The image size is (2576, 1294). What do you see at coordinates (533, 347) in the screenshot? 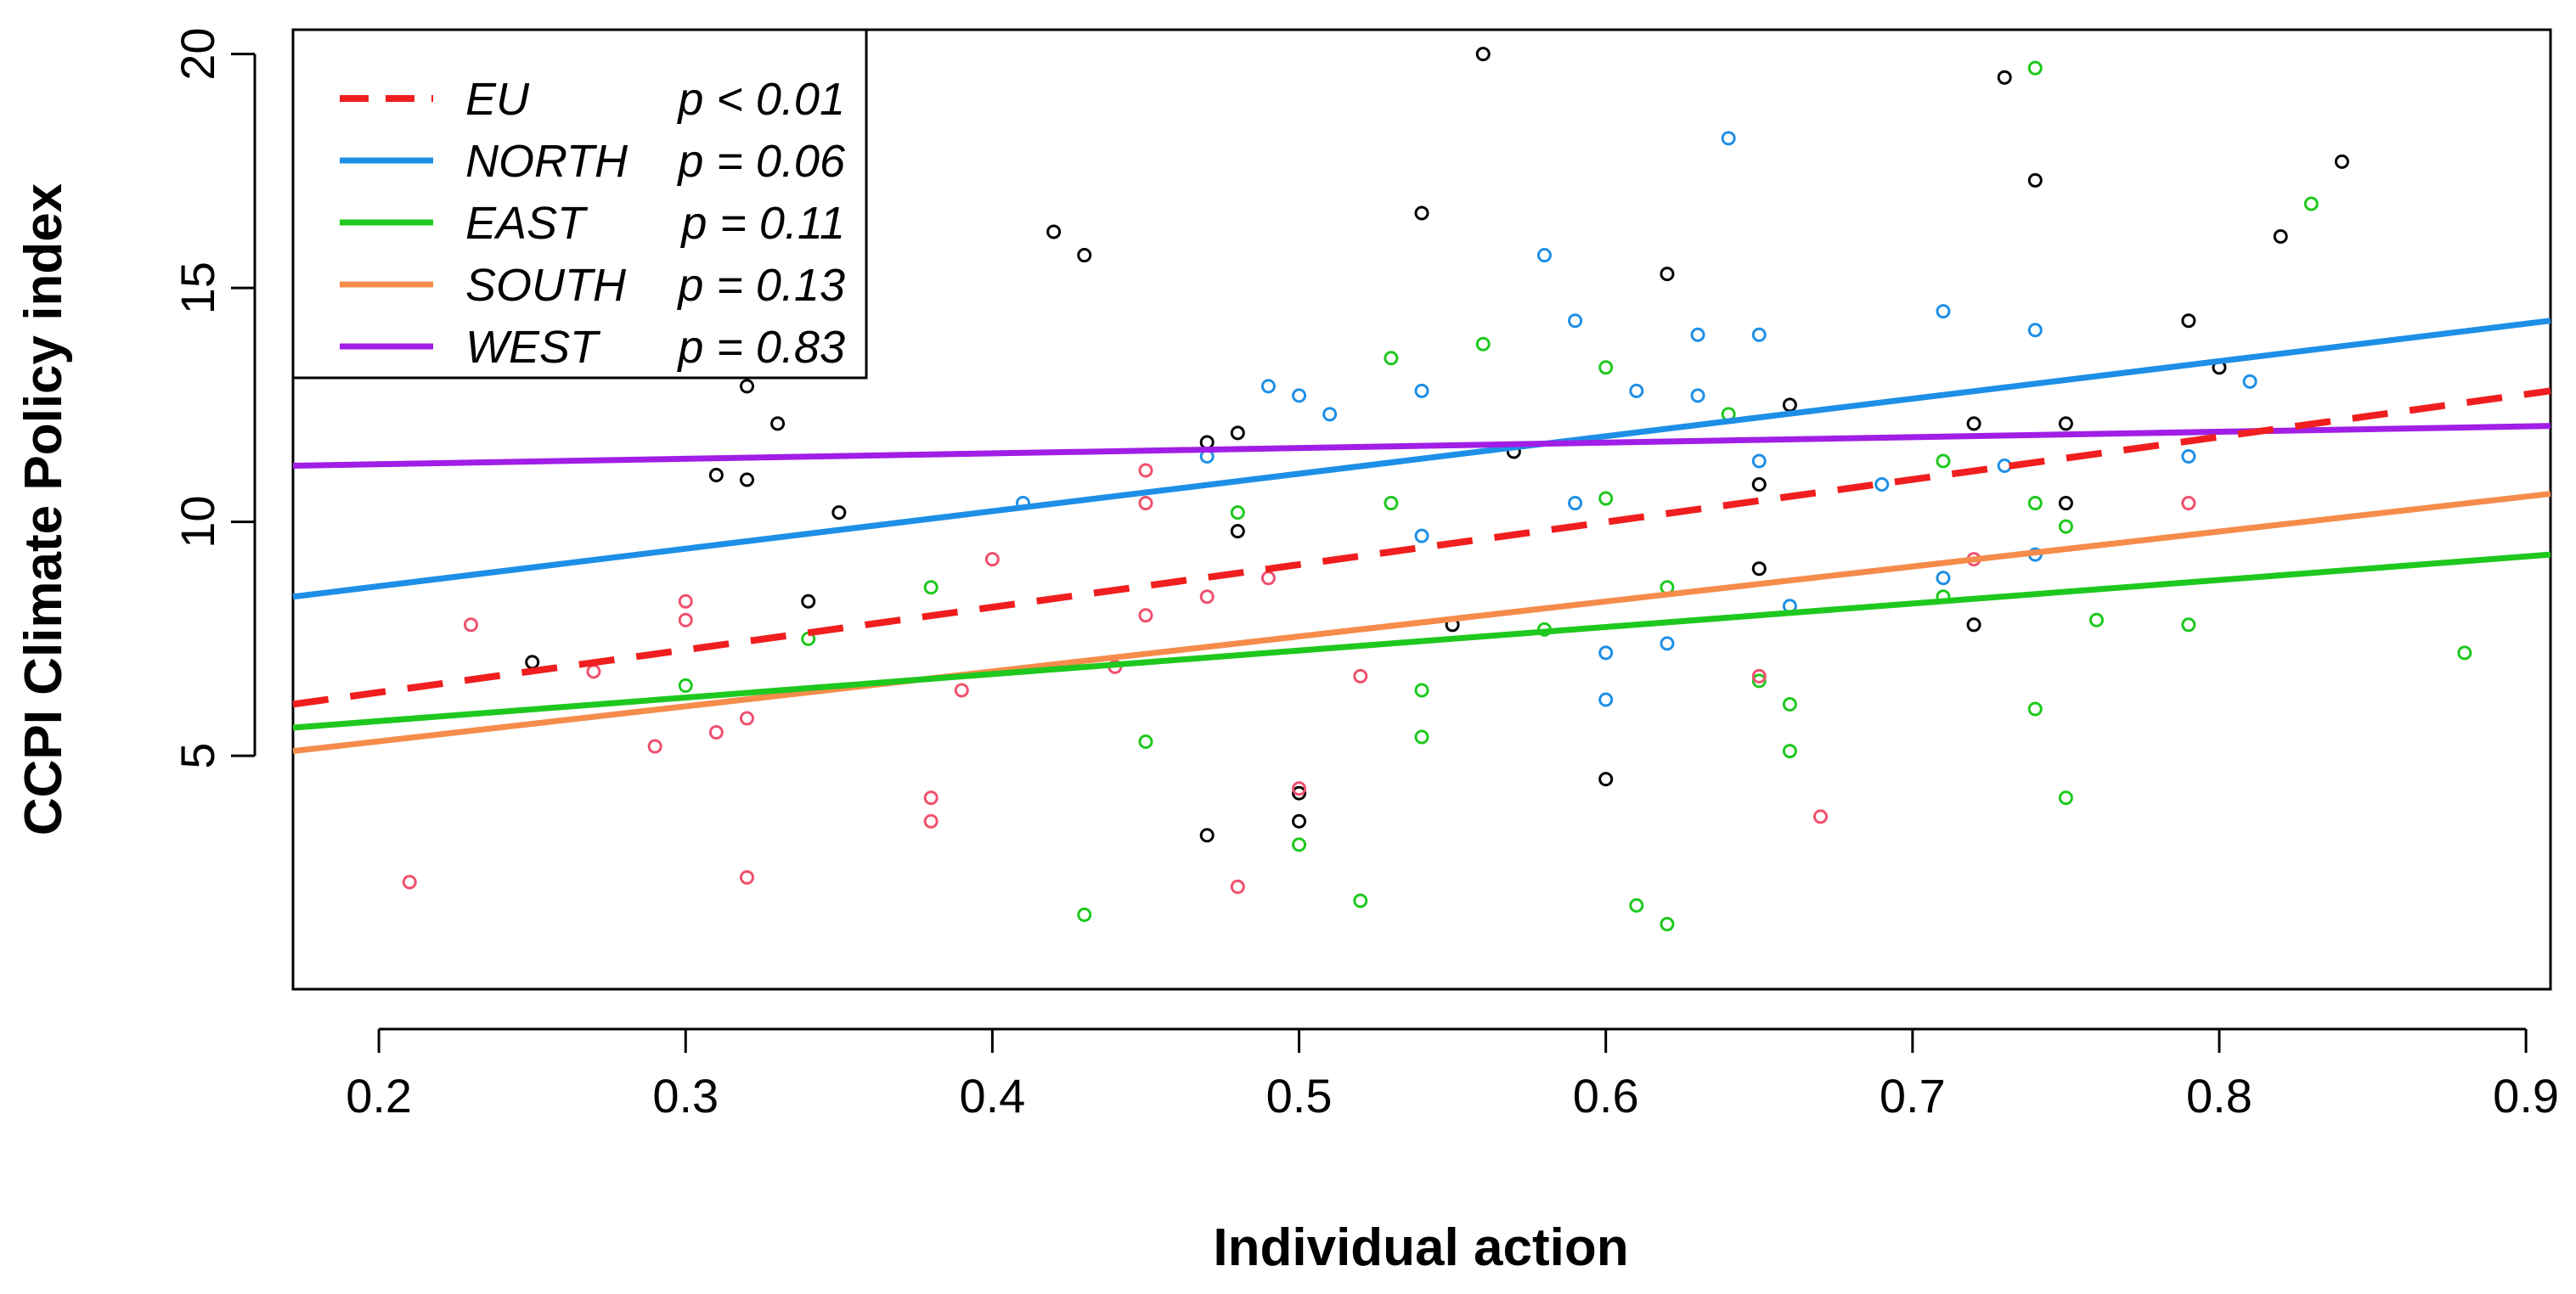
I see `legend-label-west: WEST` at bounding box center [533, 347].